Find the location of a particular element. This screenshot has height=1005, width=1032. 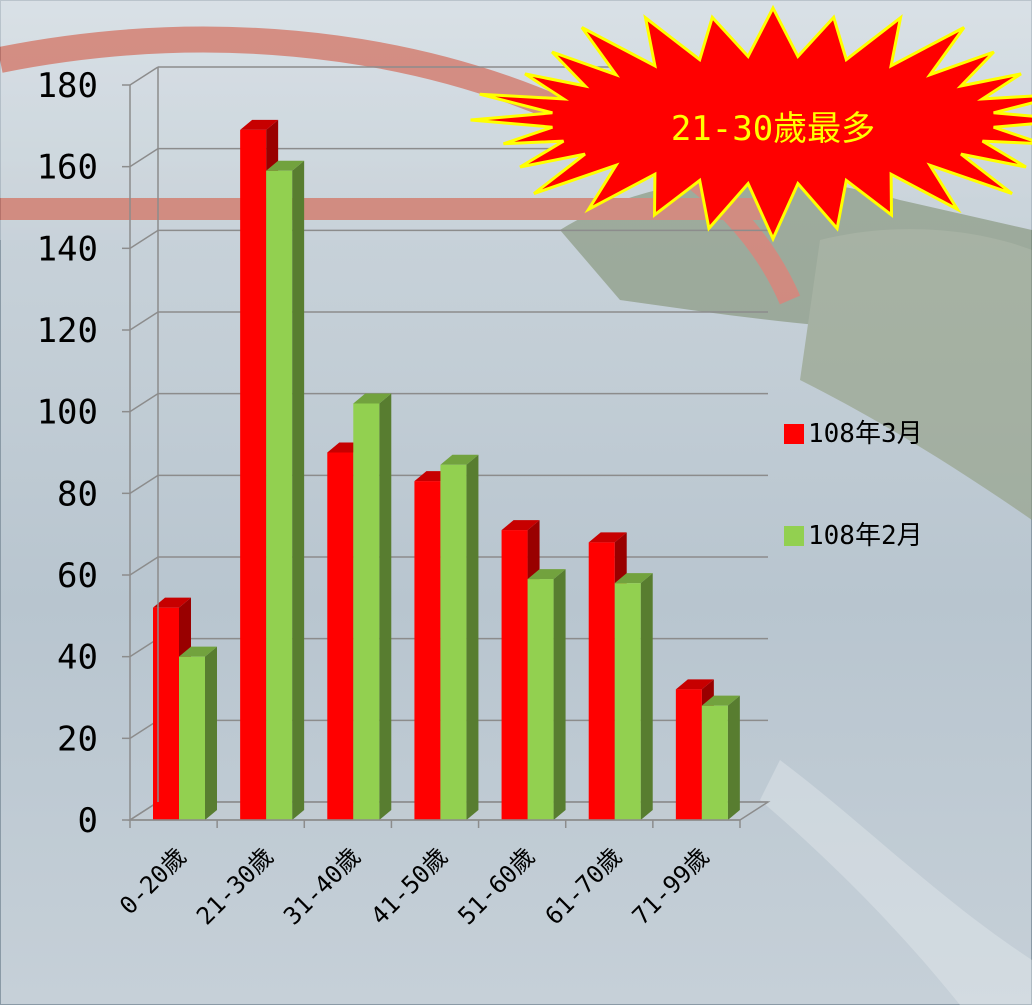

y-tick-label: 80 is located at coordinates (77, 494).